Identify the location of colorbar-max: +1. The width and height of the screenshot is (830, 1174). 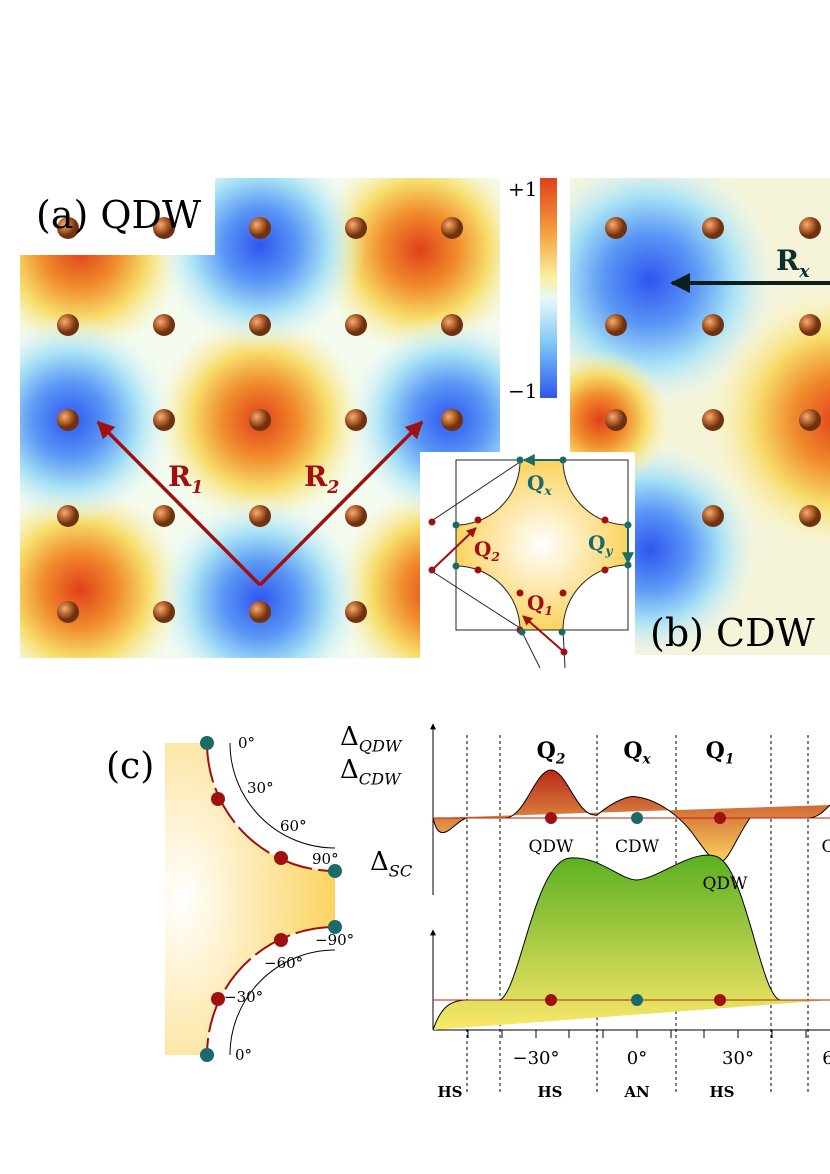
(522, 189).